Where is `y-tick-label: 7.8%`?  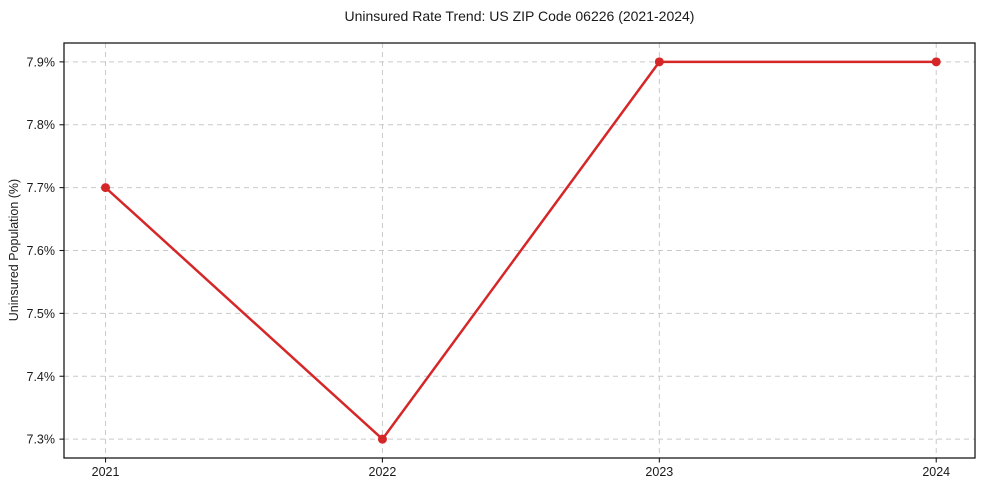 y-tick-label: 7.8% is located at coordinates (41, 125).